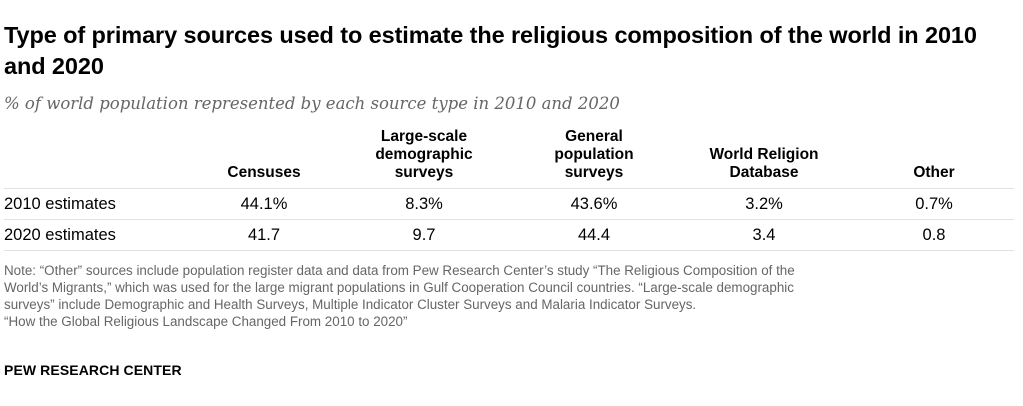 The image size is (1023, 406). What do you see at coordinates (934, 158) in the screenshot?
I see `column-header: Other` at bounding box center [934, 158].